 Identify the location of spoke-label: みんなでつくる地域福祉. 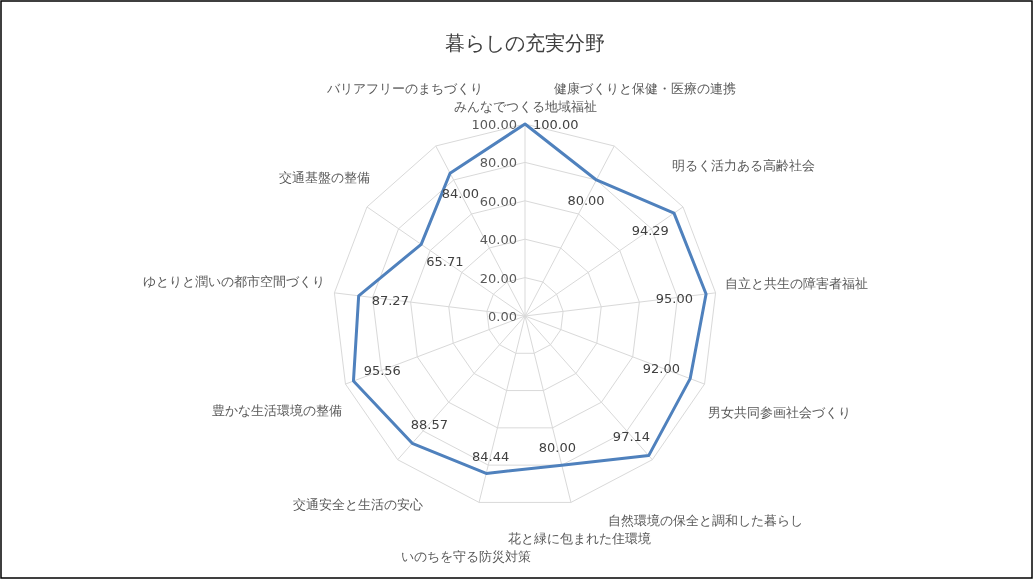
(525, 106).